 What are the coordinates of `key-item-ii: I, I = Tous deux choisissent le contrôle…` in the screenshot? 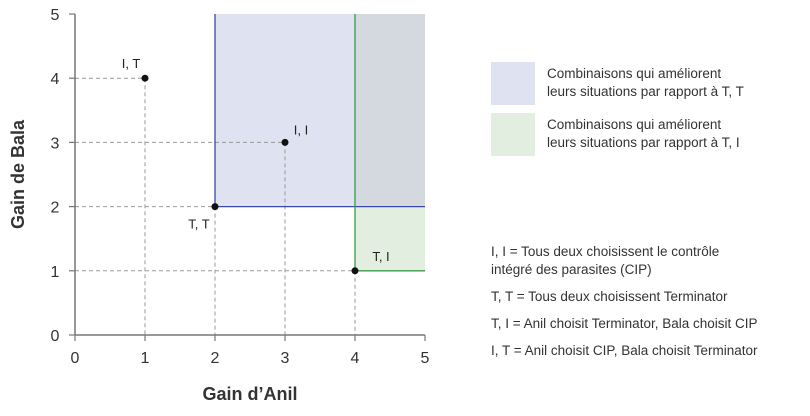 It's located at (605, 260).